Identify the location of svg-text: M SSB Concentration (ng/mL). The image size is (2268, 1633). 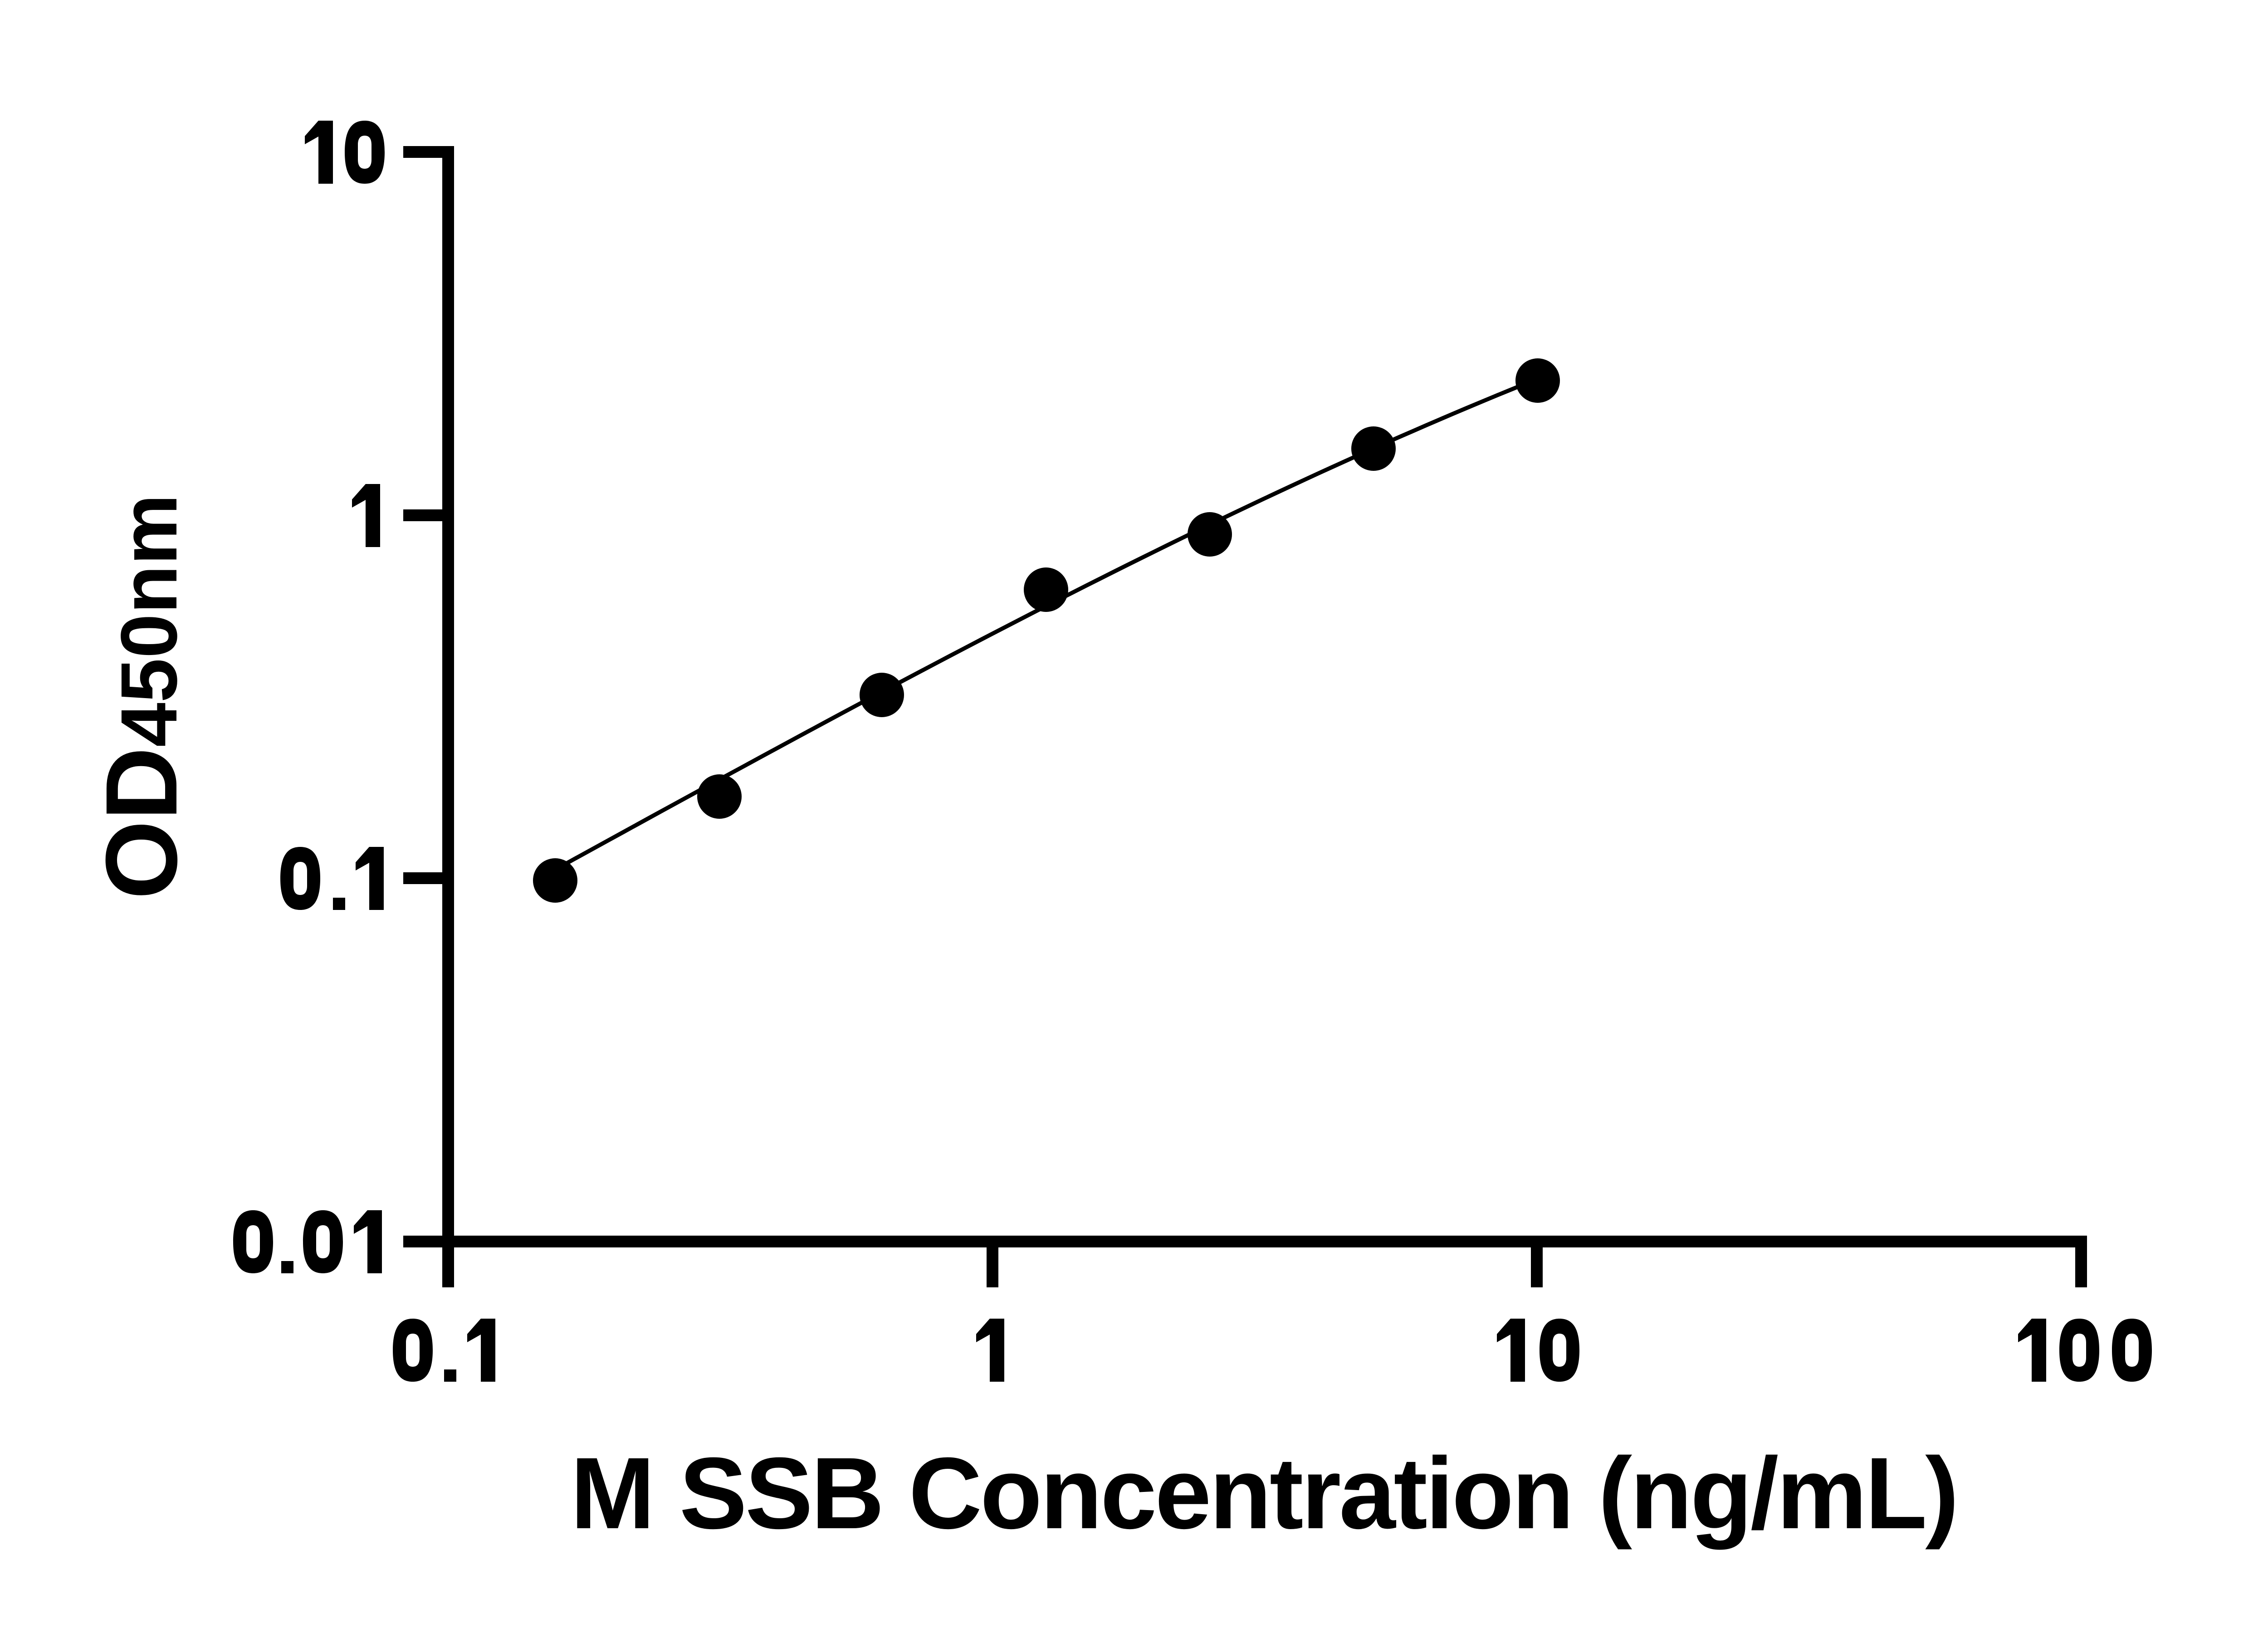
(1264, 1493).